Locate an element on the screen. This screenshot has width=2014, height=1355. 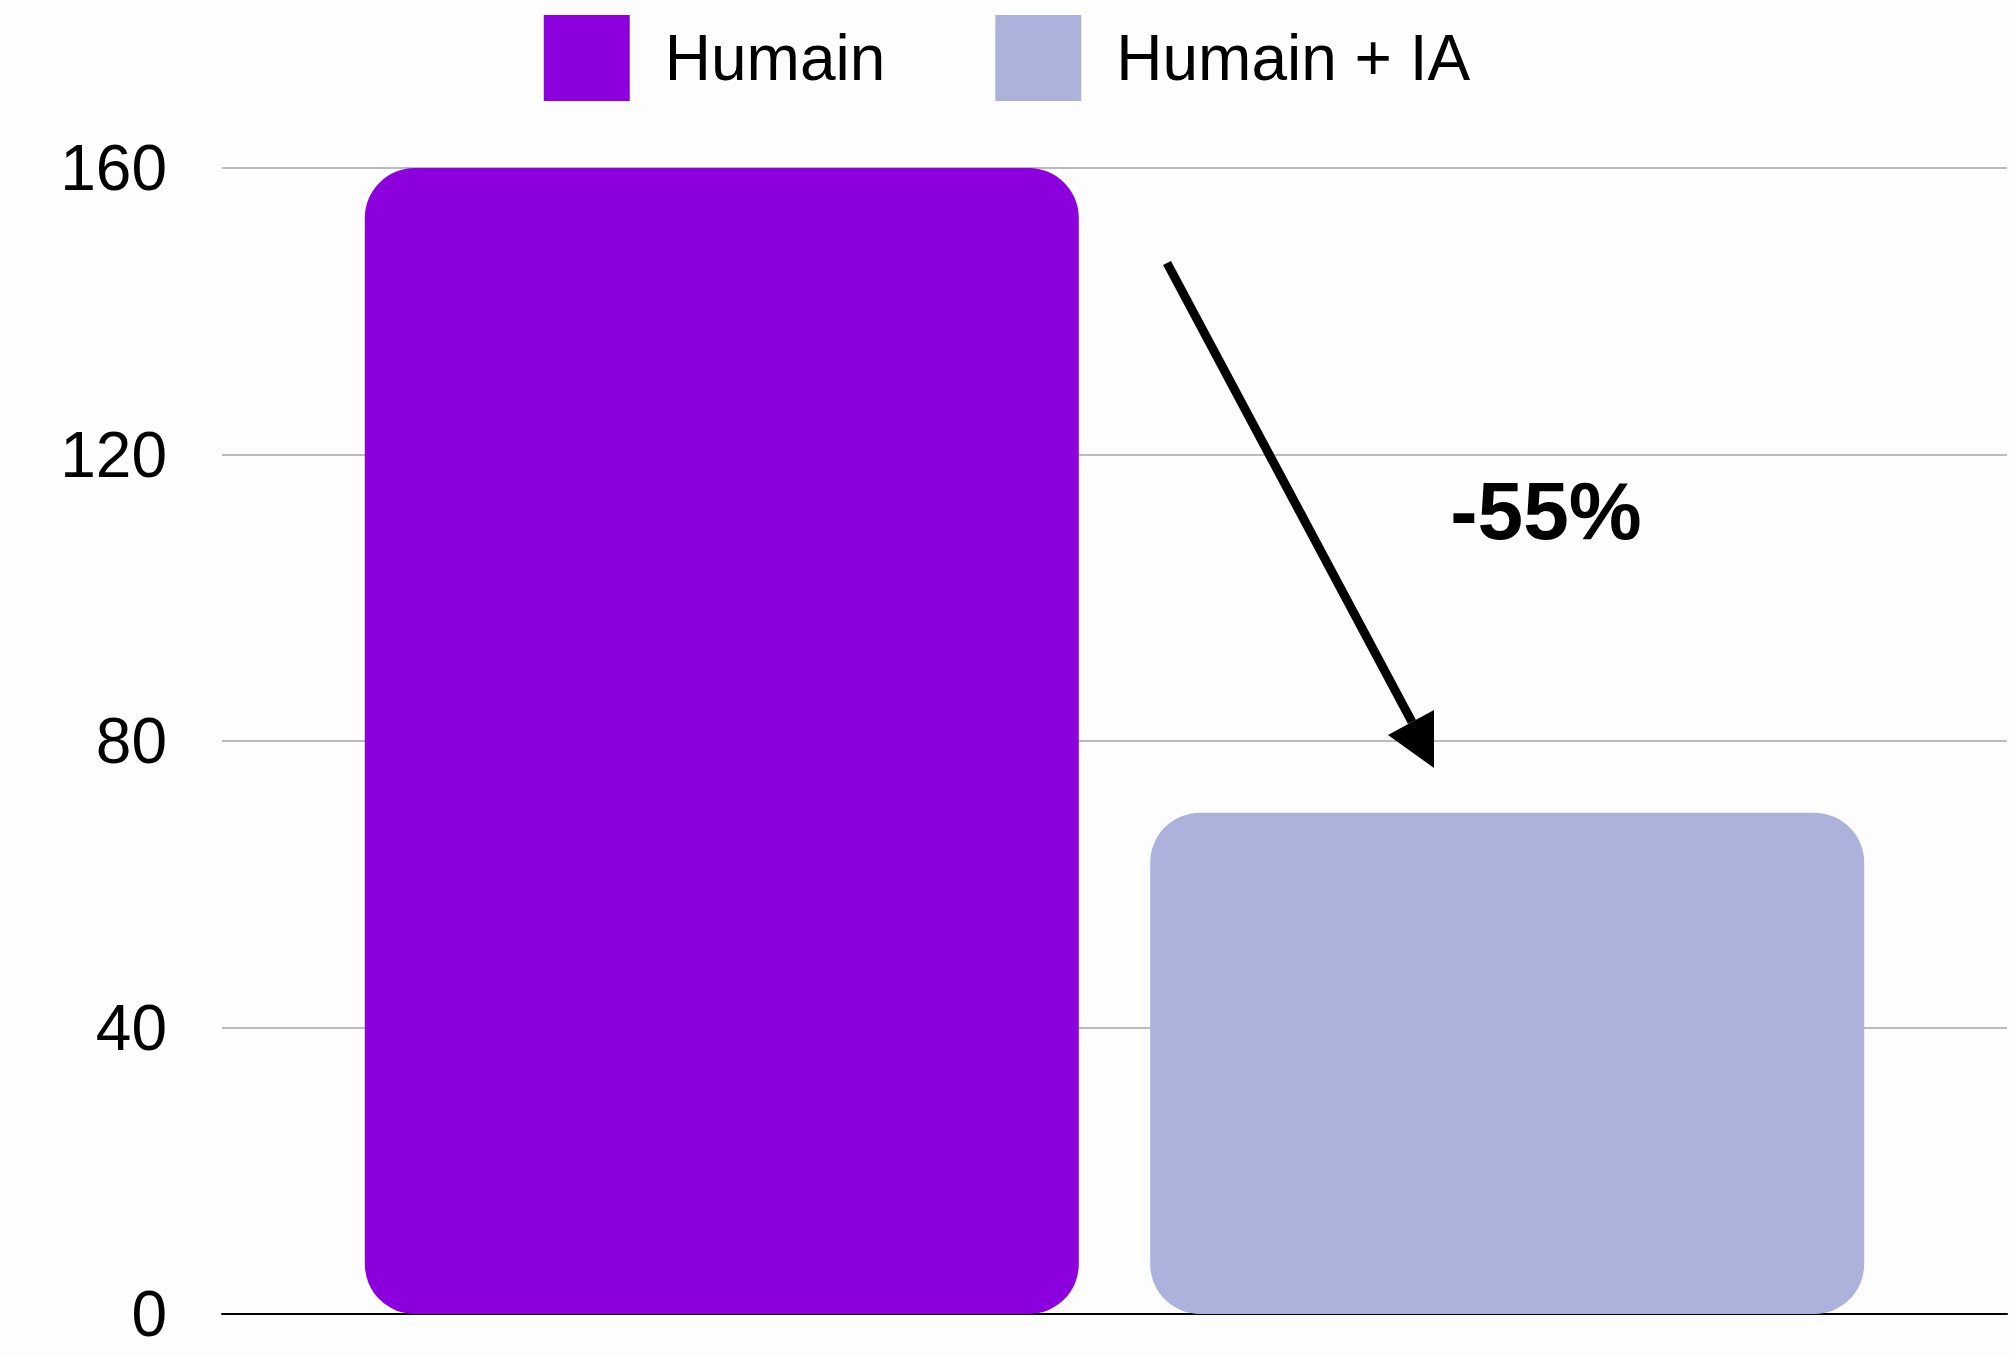
y-tick-label: 120 is located at coordinates (113, 454).